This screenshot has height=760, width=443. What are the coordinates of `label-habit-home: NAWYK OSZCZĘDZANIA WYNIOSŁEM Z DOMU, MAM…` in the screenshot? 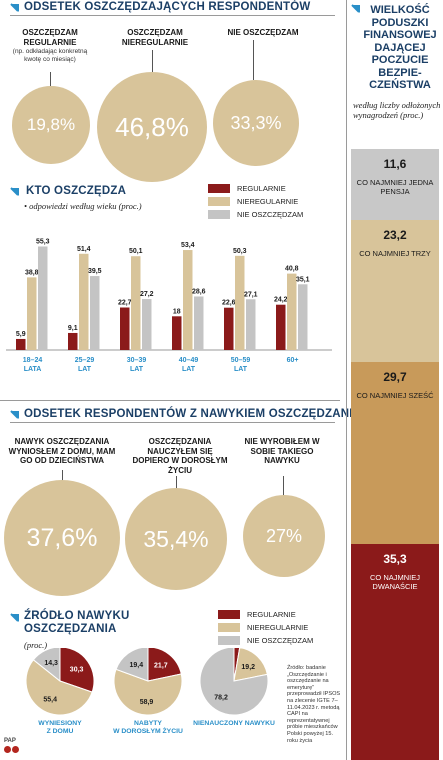 It's located at (62, 451).